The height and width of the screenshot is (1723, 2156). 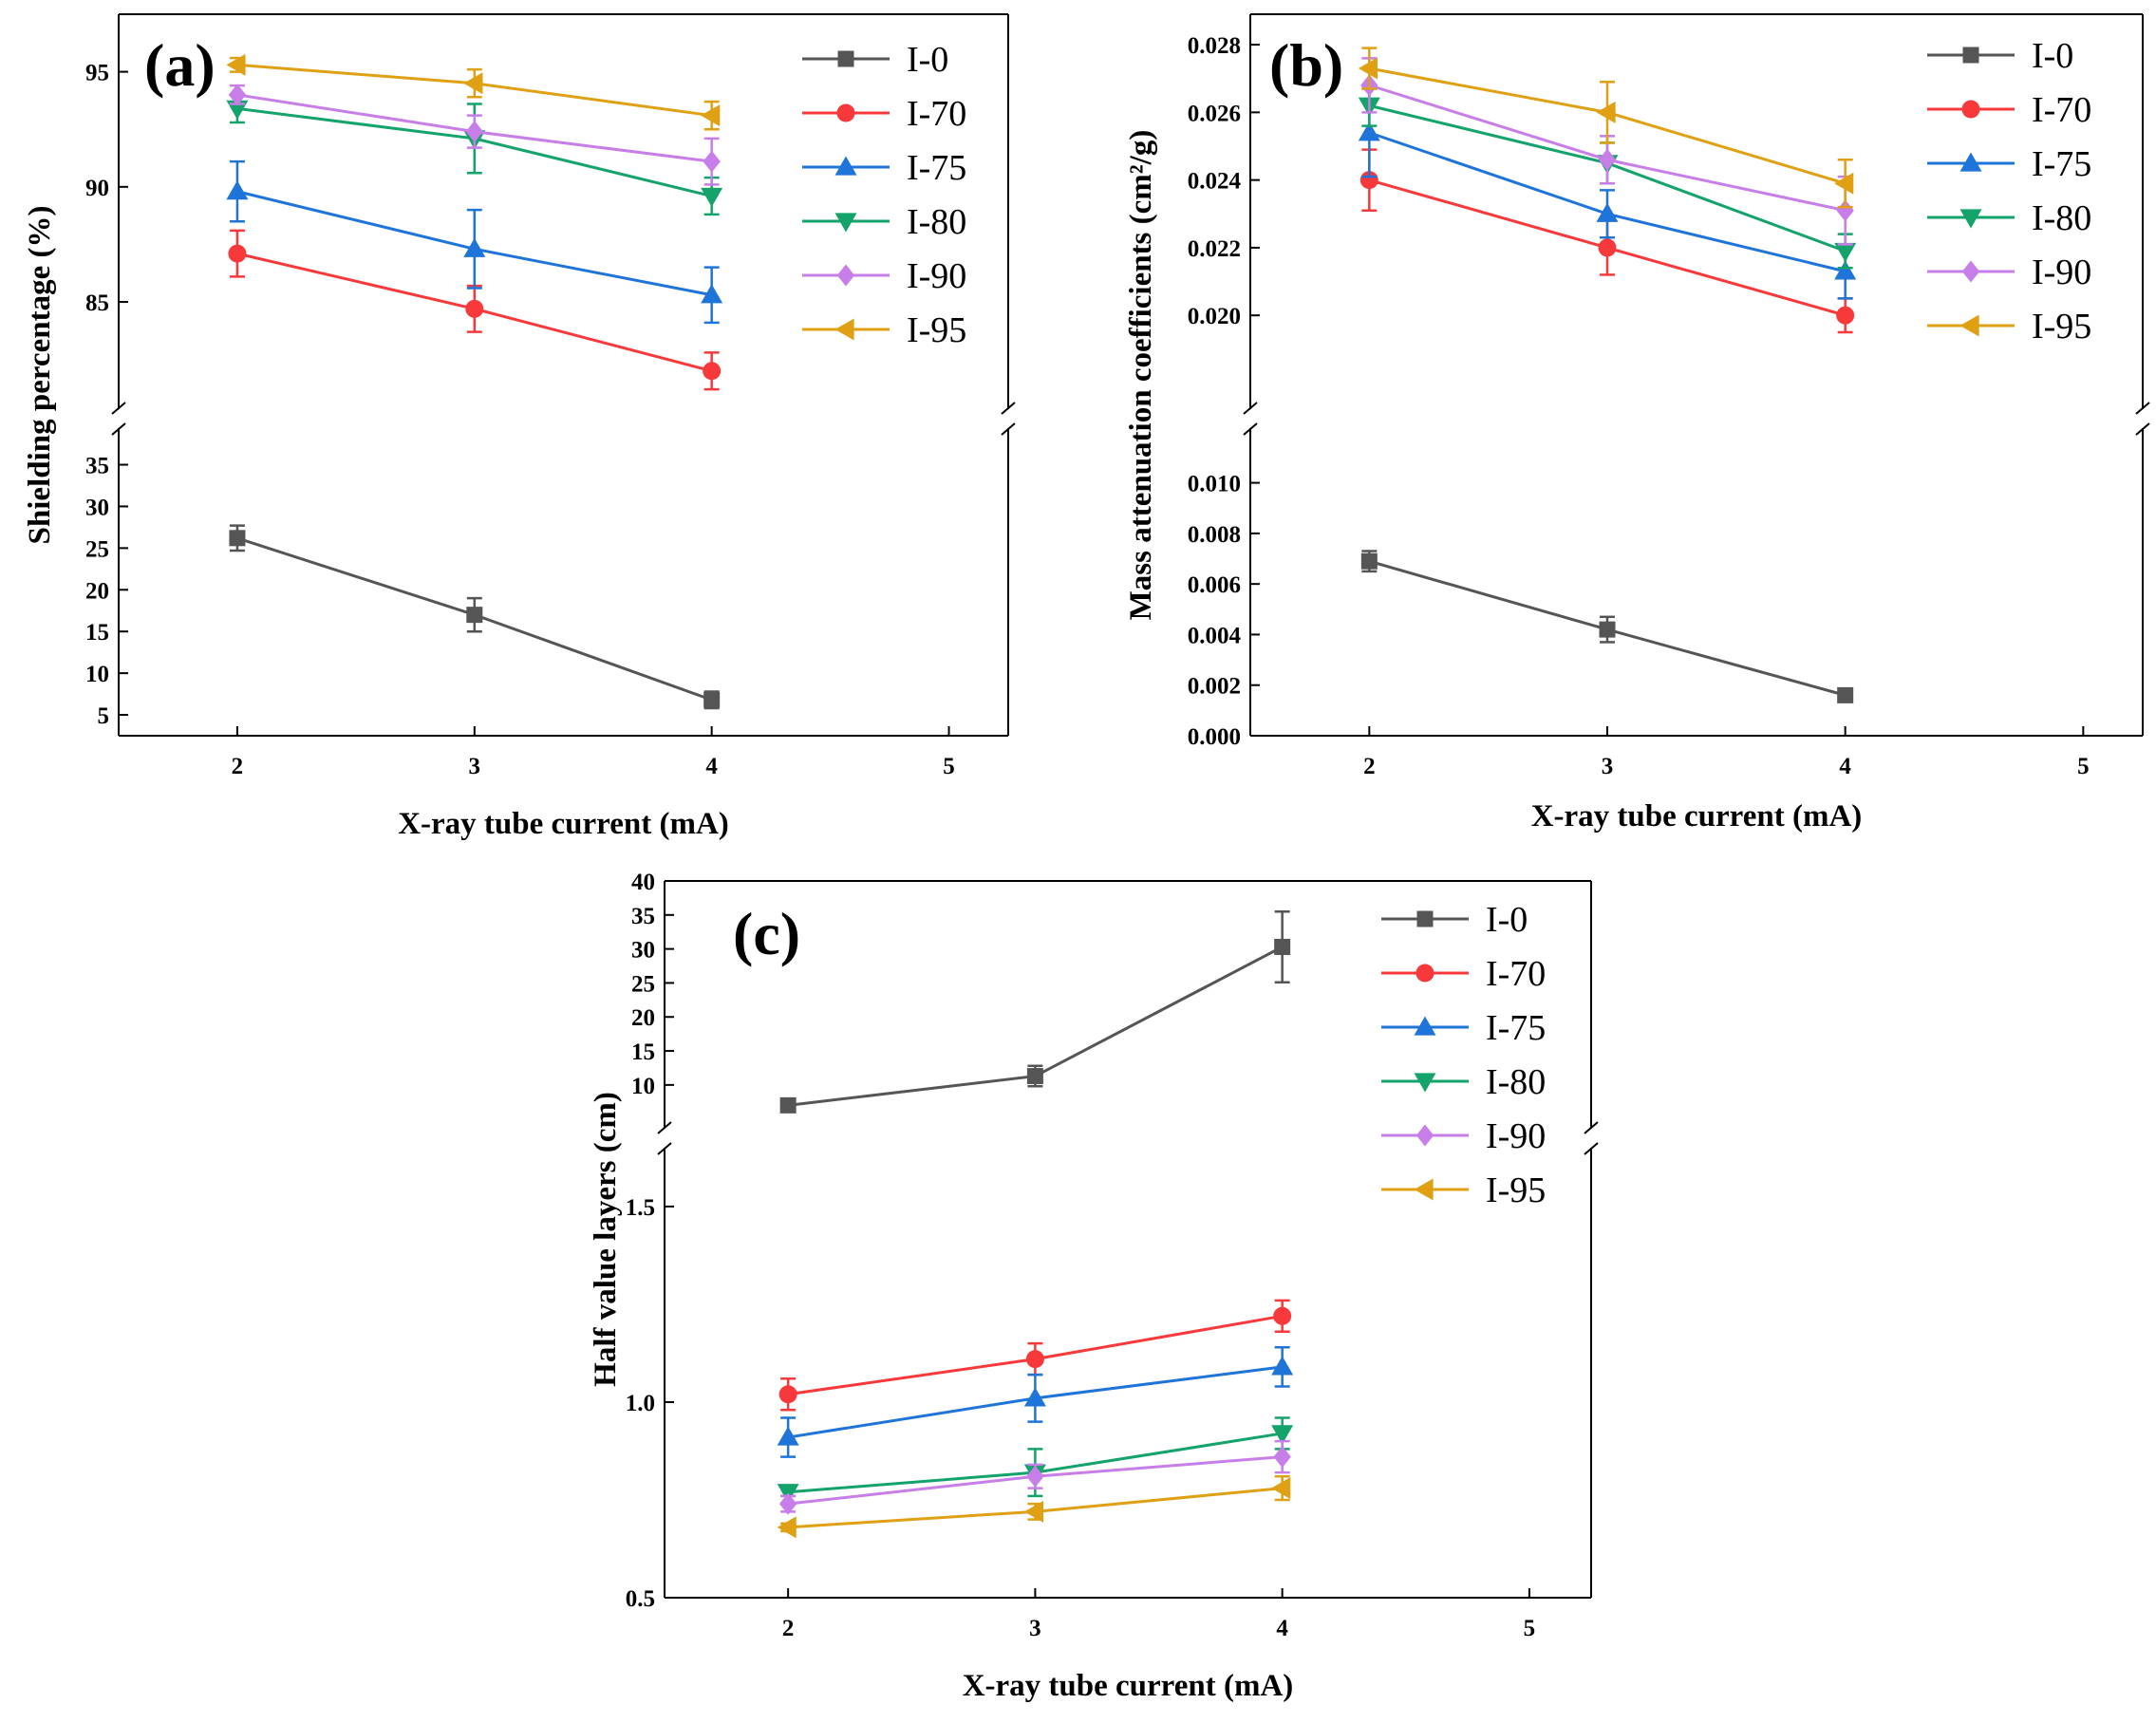 I want to click on y-tick-label: 5, so click(x=104, y=716).